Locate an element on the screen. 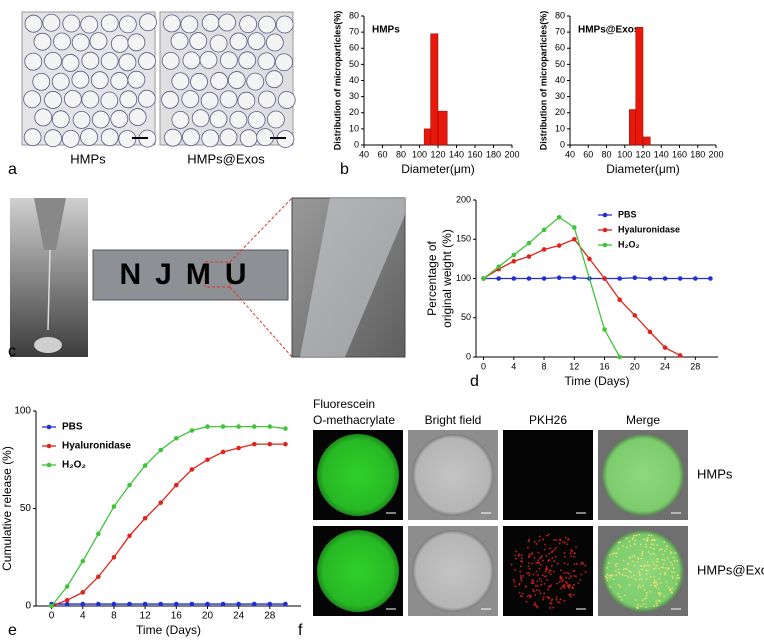  legend-marker is located at coordinates (605, 245).